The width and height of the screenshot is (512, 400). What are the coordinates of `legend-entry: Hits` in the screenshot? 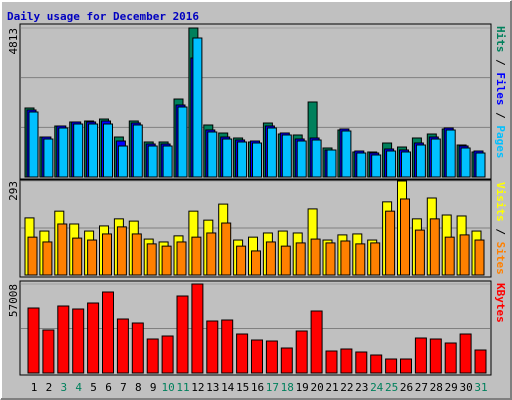 It's located at (500, 39).